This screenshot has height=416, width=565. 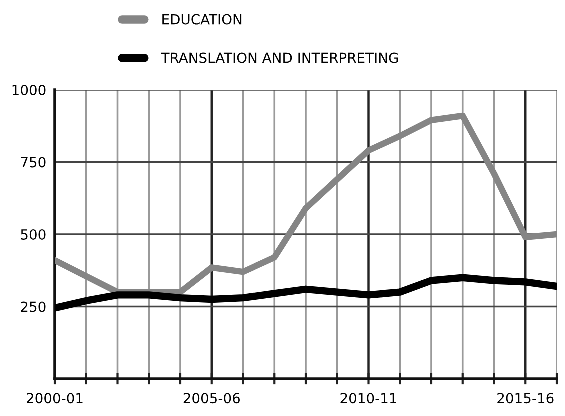 I want to click on y-tick-label: 1000, so click(x=29, y=90).